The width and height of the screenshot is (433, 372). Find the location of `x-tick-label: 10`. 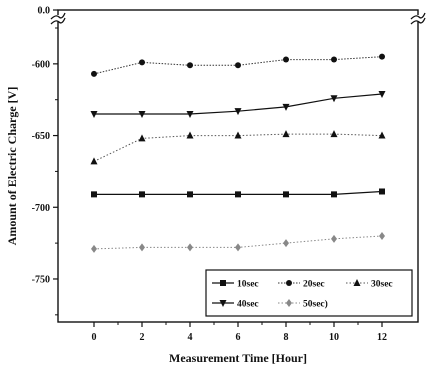

x-tick-label: 10 is located at coordinates (334, 337).